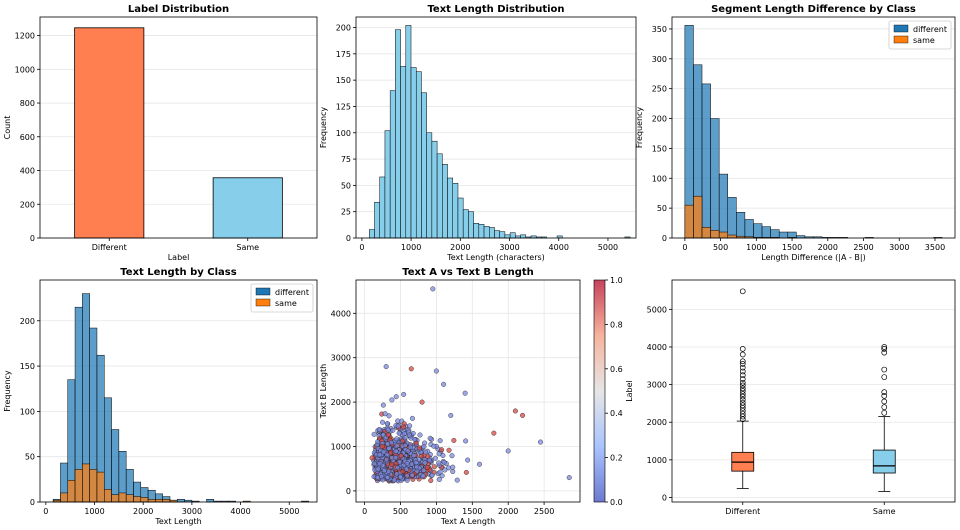 The width and height of the screenshot is (960, 530). I want to click on axes-frame, so click(178, 391).